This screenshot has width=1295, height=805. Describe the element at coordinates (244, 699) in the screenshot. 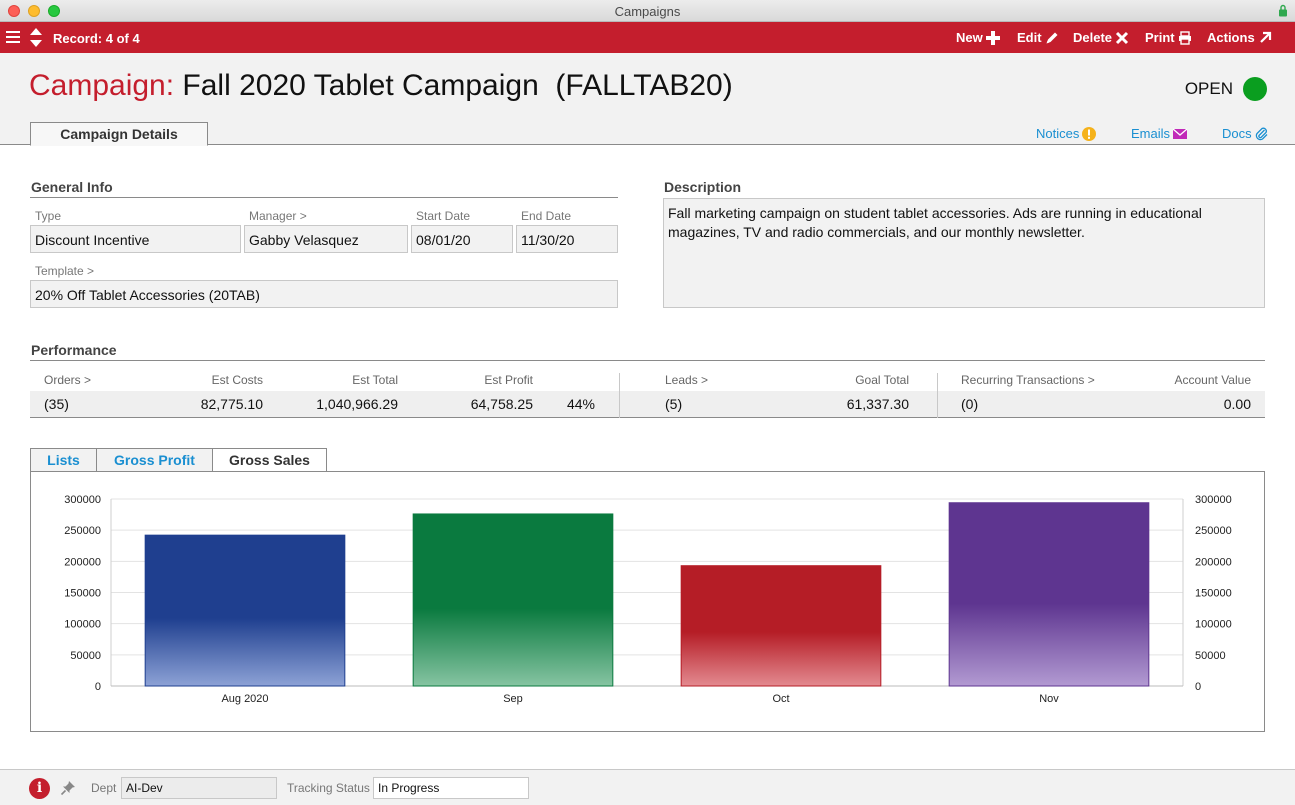

I see `x-tick-label: Aug 2020` at that location.